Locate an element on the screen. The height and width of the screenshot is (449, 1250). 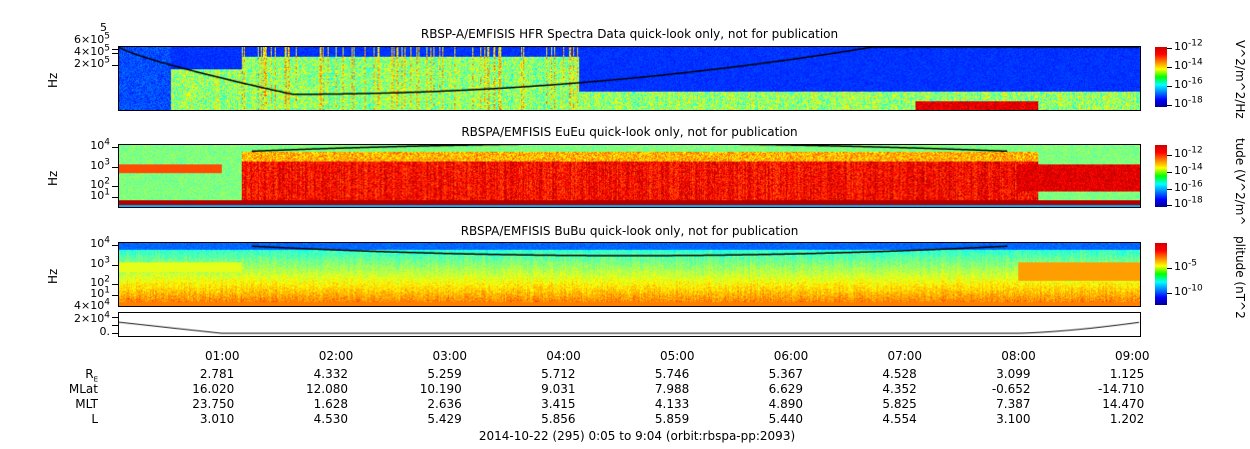
ephemeris-value: 12.080 is located at coordinates (327, 389).